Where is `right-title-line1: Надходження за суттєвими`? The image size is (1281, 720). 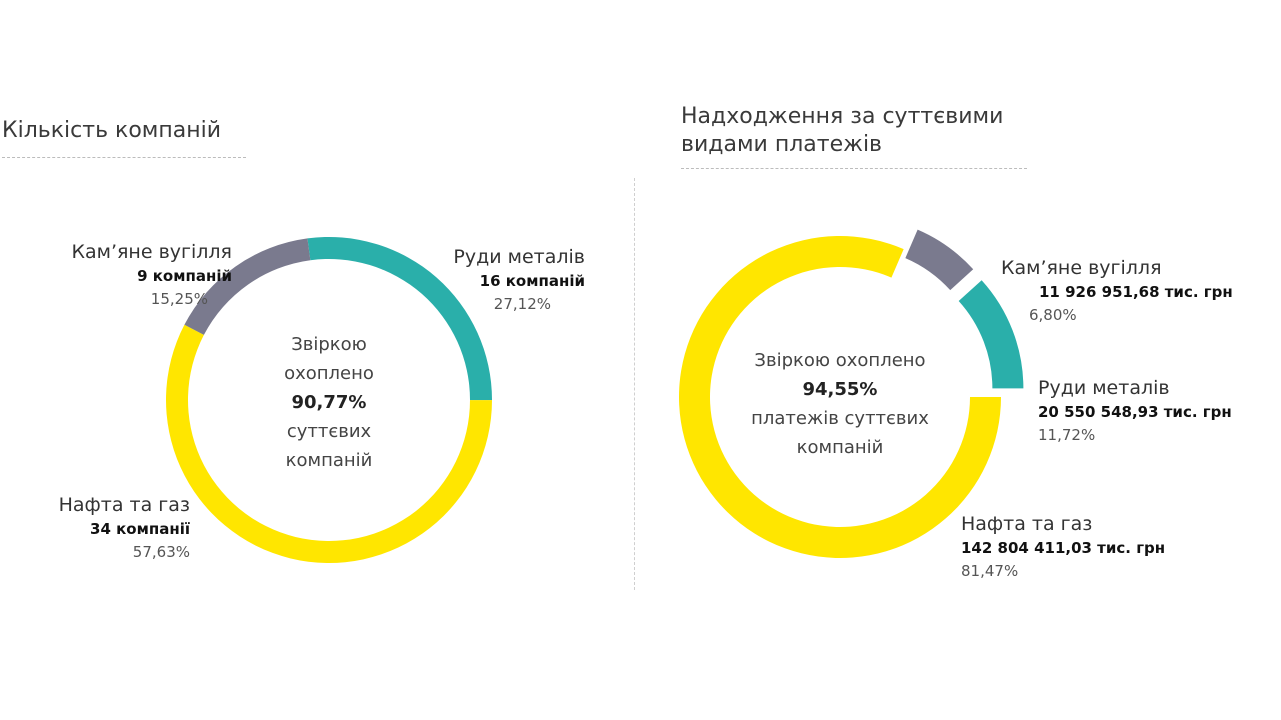 right-title-line1: Надходження за суттєвими is located at coordinates (842, 116).